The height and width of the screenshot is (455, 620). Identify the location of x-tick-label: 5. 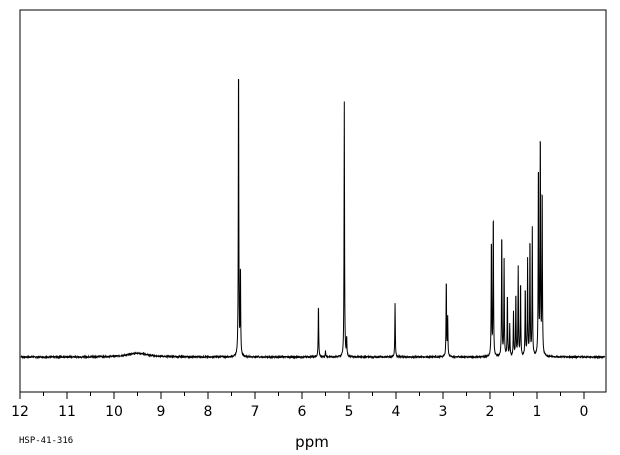
(349, 412).